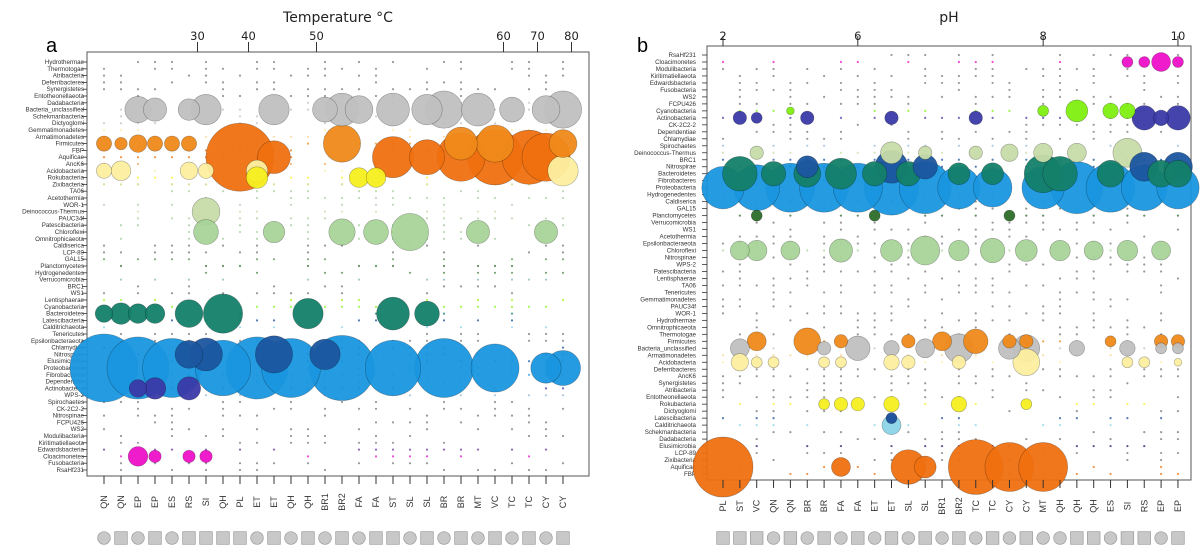 The height and width of the screenshot is (557, 1200). I want to click on row-label: Lentisphaerae, so click(677, 278).